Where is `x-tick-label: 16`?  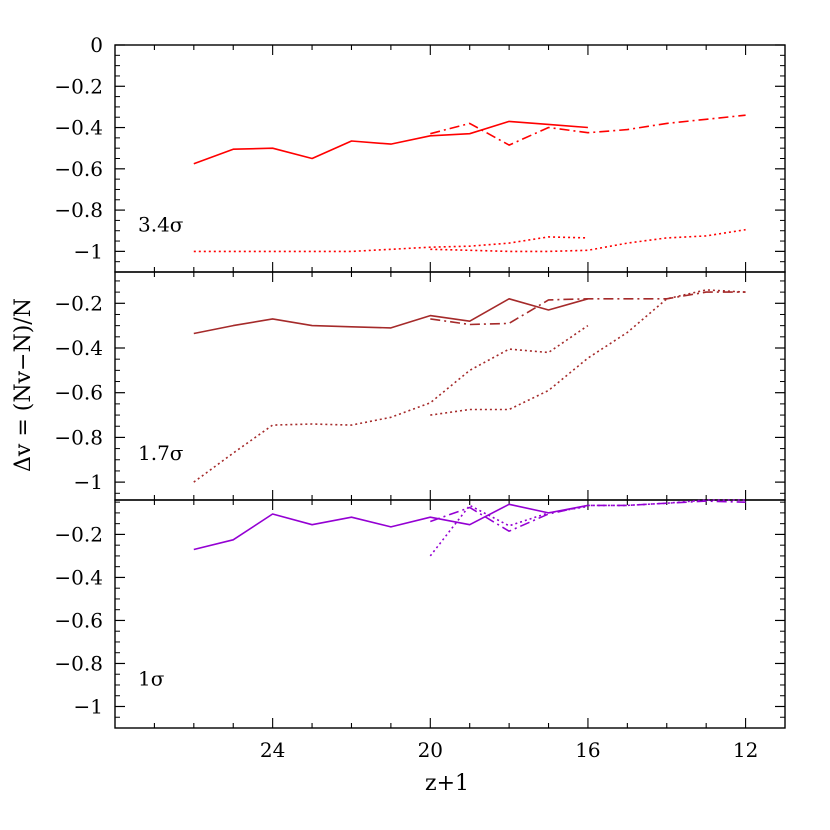
x-tick-label: 16 is located at coordinates (587, 750).